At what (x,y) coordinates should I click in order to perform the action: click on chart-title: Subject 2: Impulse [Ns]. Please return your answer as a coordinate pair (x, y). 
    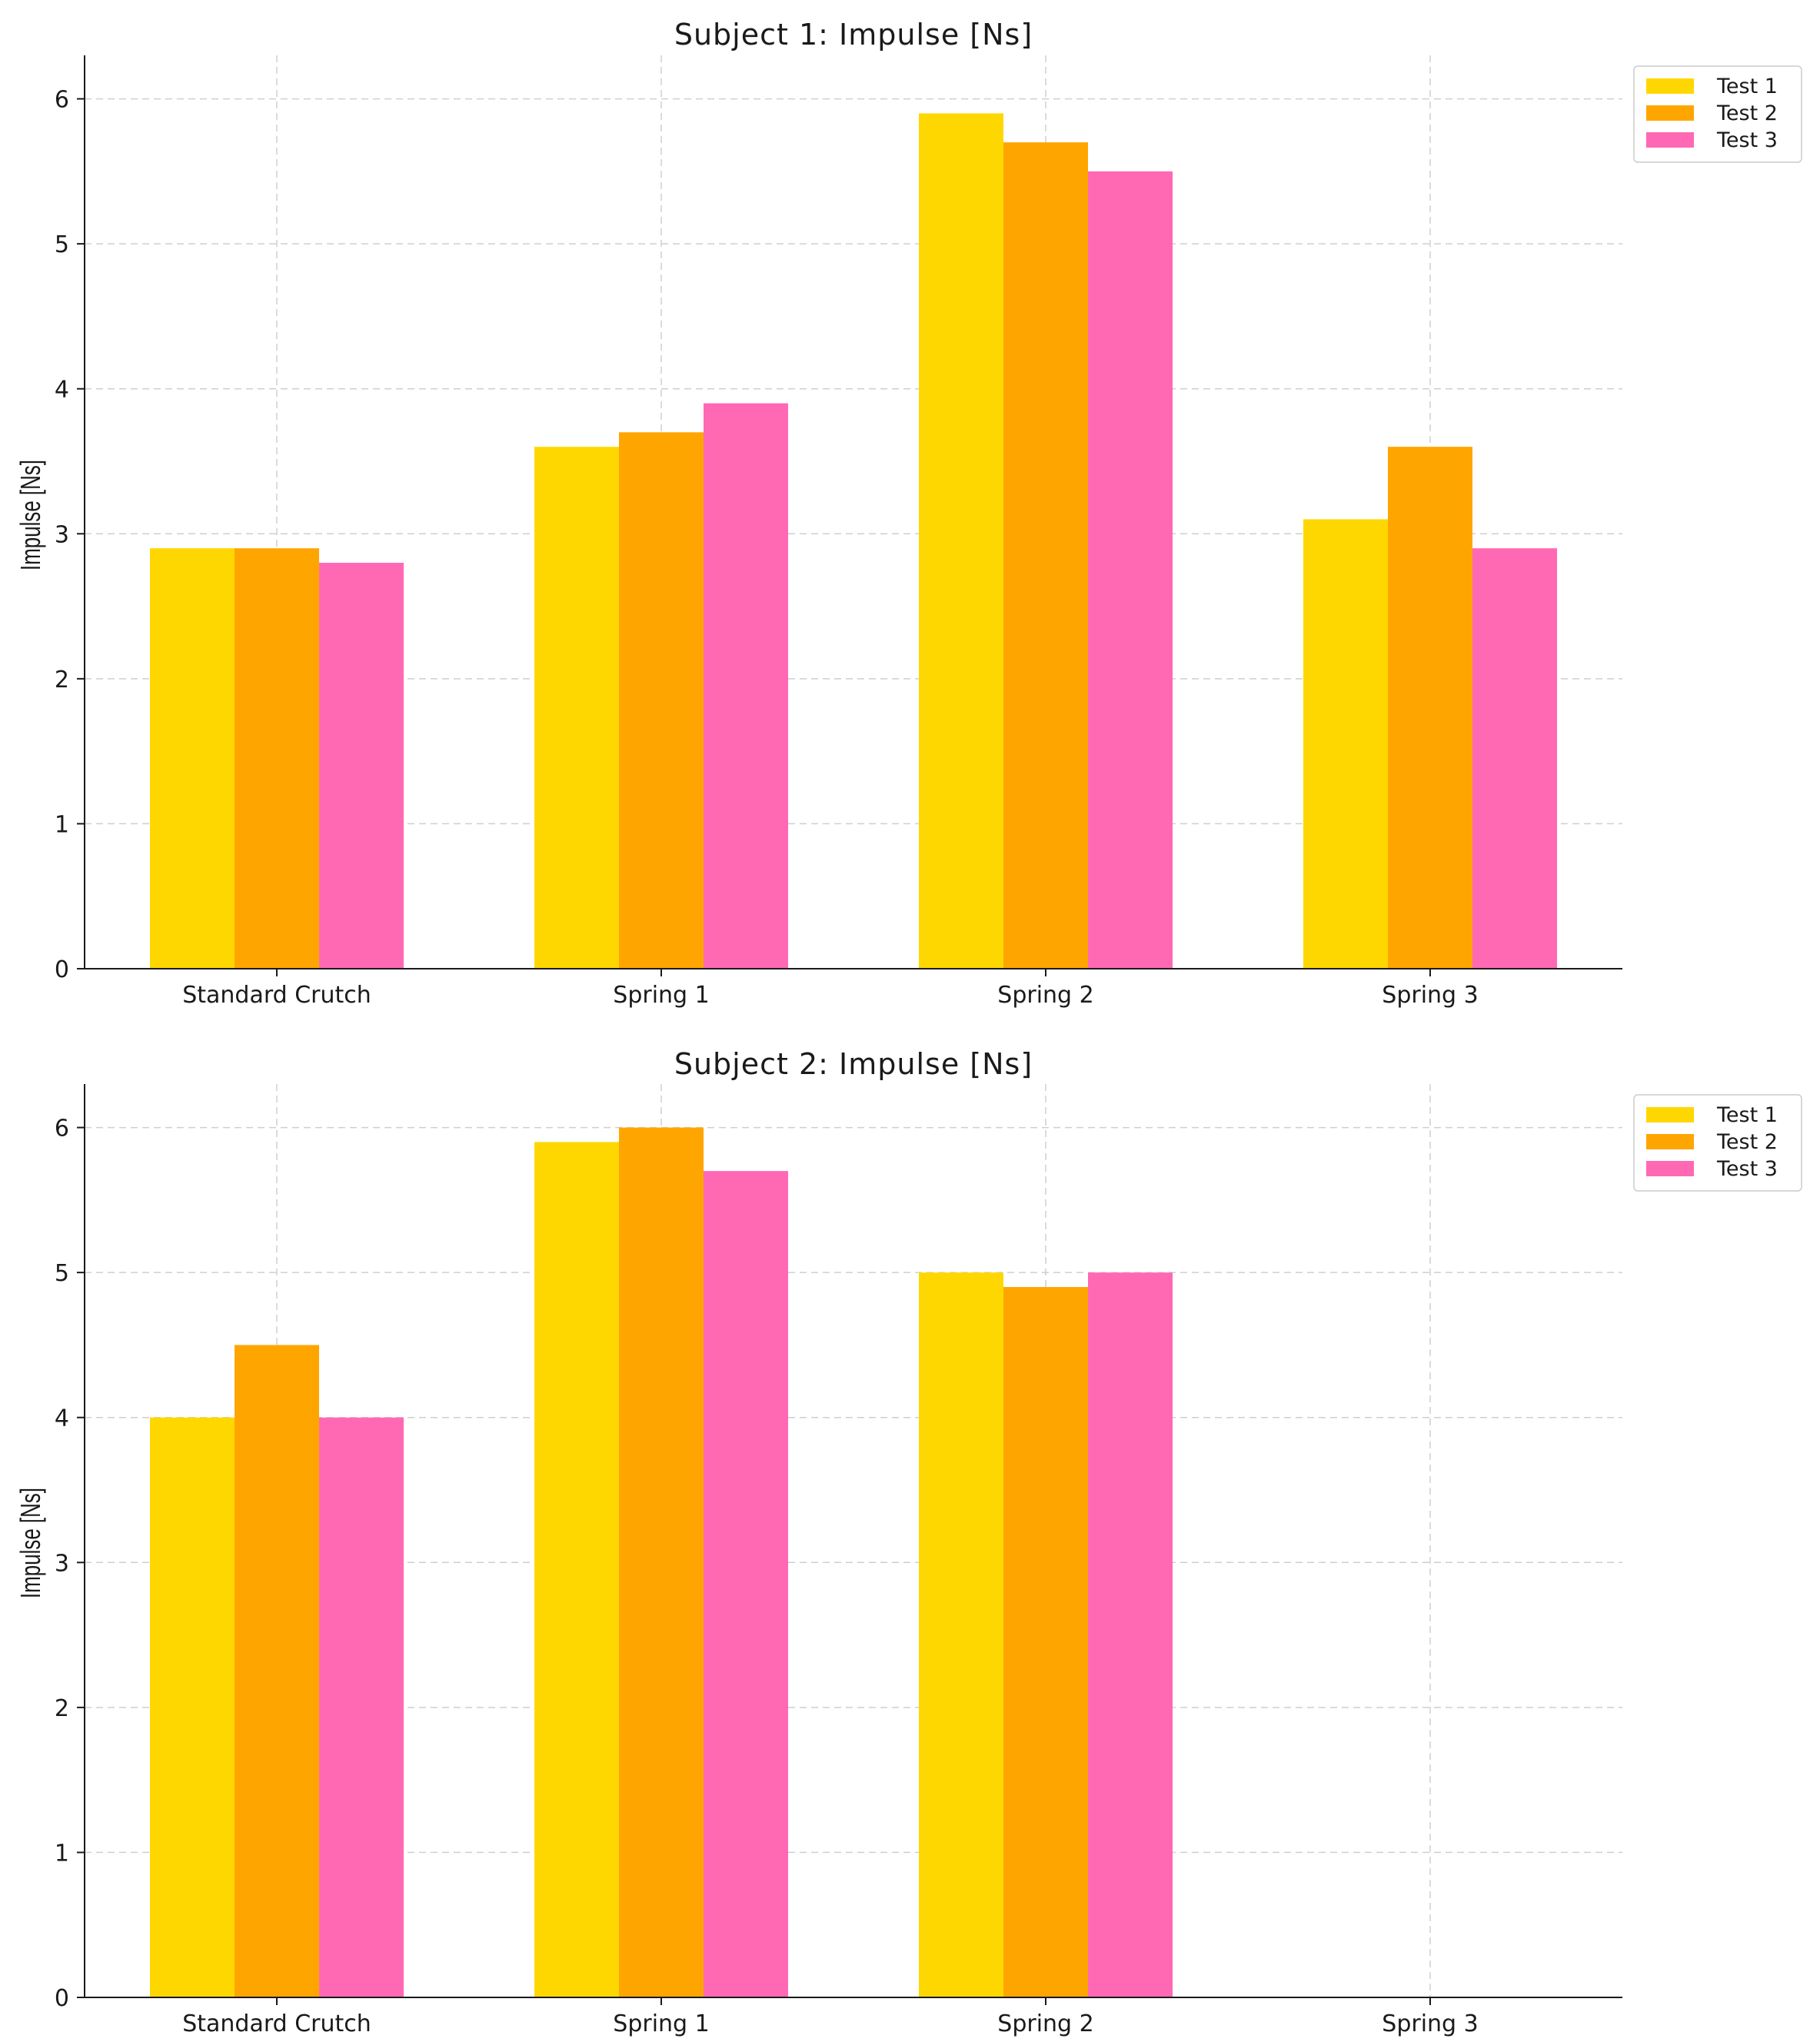
    Looking at the image, I should click on (853, 1064).